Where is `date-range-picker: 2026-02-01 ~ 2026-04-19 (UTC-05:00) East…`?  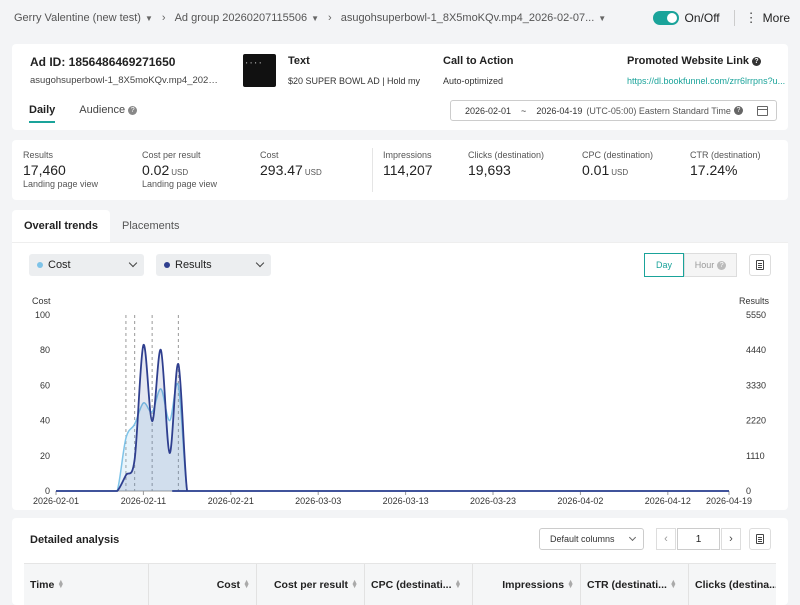 date-range-picker: 2026-02-01 ~ 2026-04-19 (UTC-05:00) East… is located at coordinates (613, 110).